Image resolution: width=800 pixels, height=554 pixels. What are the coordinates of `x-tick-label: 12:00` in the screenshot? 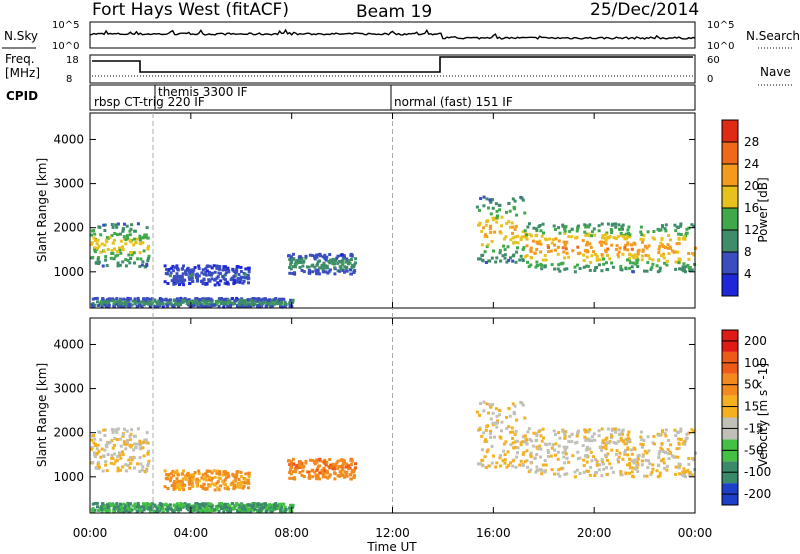 It's located at (392, 533).